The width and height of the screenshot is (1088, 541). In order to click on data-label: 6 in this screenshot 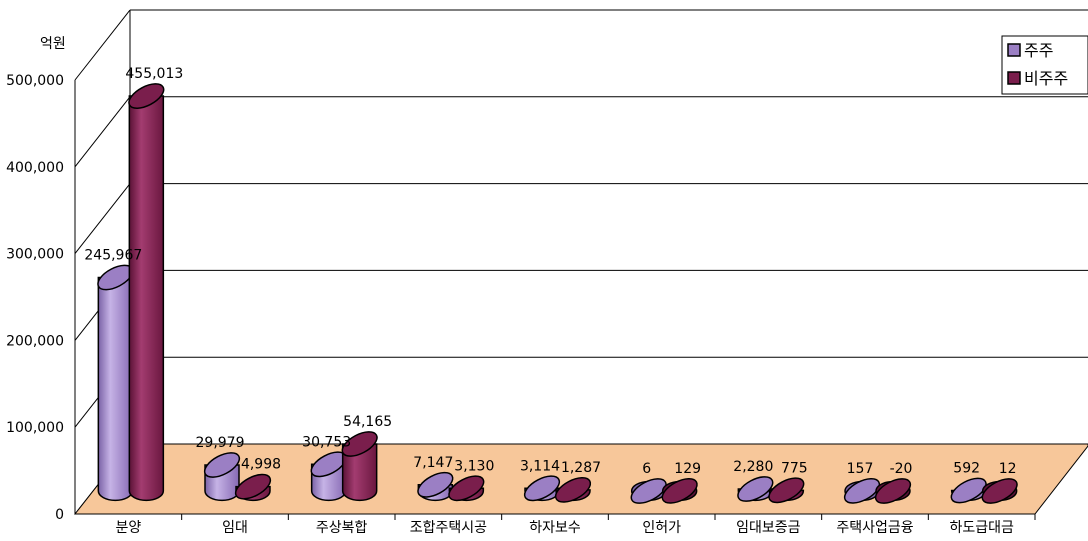, I will do `click(646, 469)`.